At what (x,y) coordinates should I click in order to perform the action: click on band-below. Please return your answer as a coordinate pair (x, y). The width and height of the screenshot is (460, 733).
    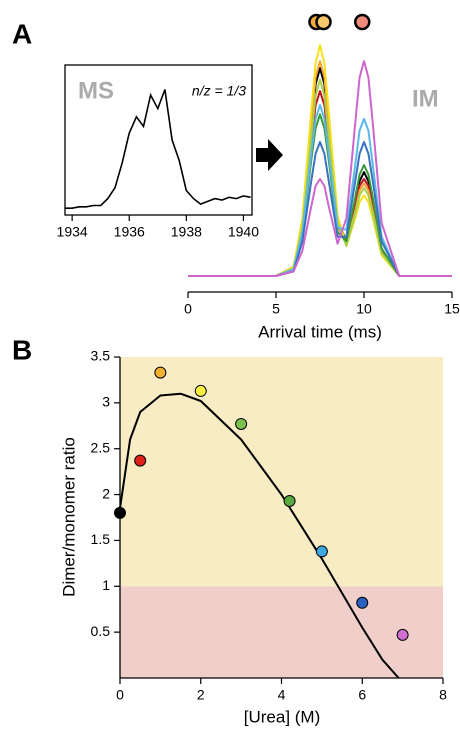
    Looking at the image, I should click on (281, 632).